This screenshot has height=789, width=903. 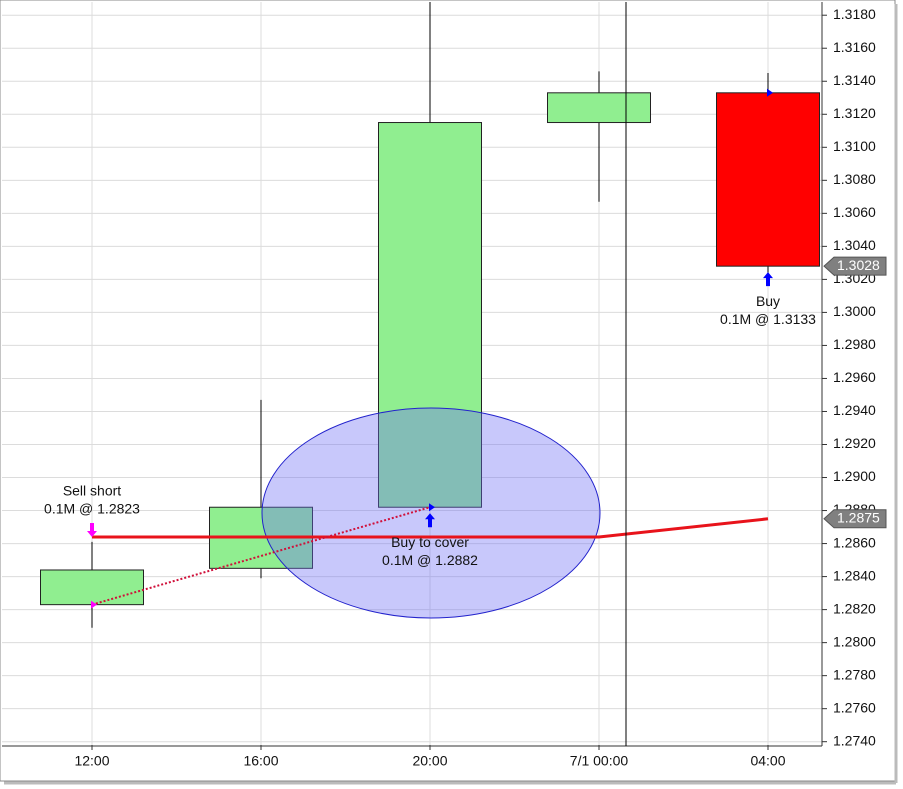 What do you see at coordinates (854, 608) in the screenshot?
I see `y-tick-label: 1.2820` at bounding box center [854, 608].